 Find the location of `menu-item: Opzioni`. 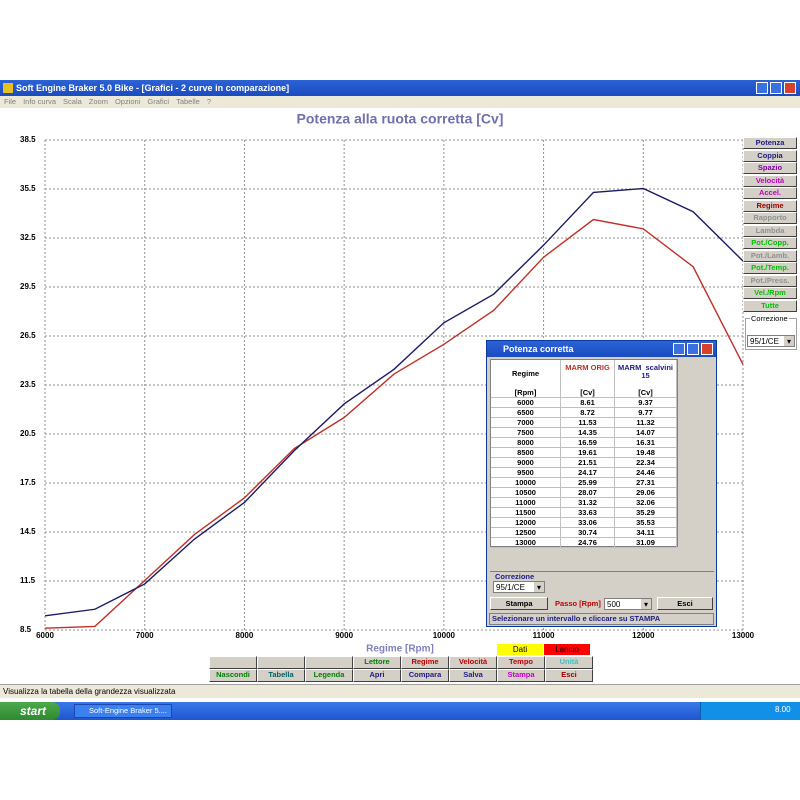

menu-item: Opzioni is located at coordinates (127, 101).